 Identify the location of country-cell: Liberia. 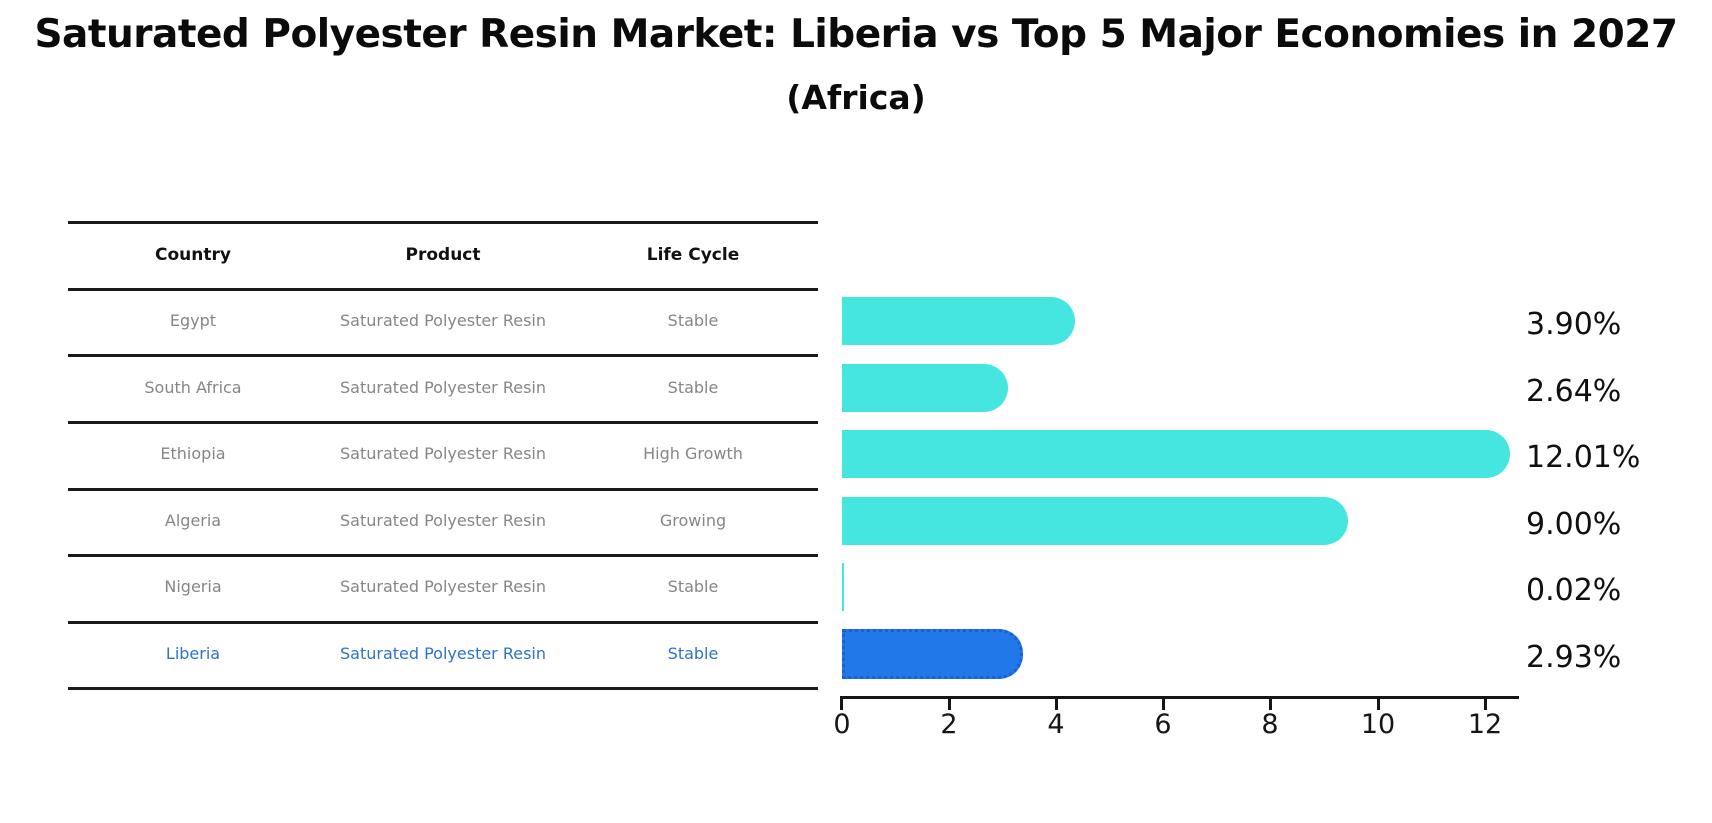
(193, 653).